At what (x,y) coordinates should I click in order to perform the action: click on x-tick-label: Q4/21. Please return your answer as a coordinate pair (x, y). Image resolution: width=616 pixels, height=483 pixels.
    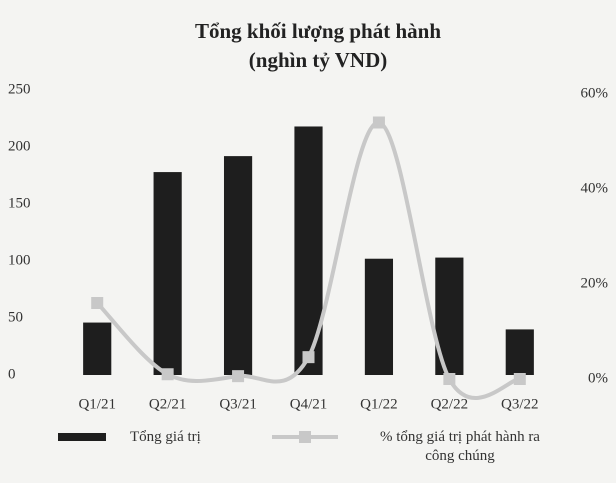
    Looking at the image, I should click on (309, 404).